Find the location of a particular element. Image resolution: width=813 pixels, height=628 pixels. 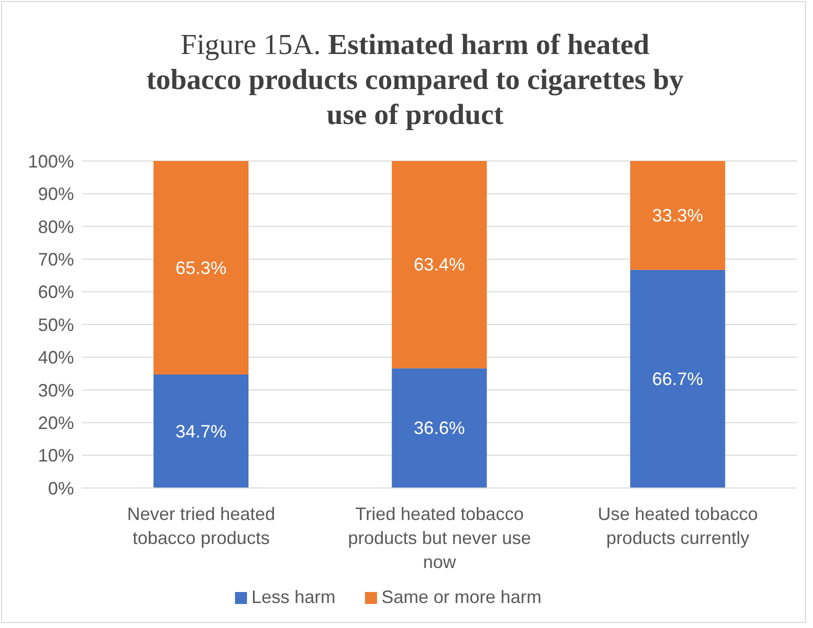

chart-title: Figure 15A. Estimated harm of heated tobacco products compared to cigarettes by use of product is located at coordinates (415, 80).